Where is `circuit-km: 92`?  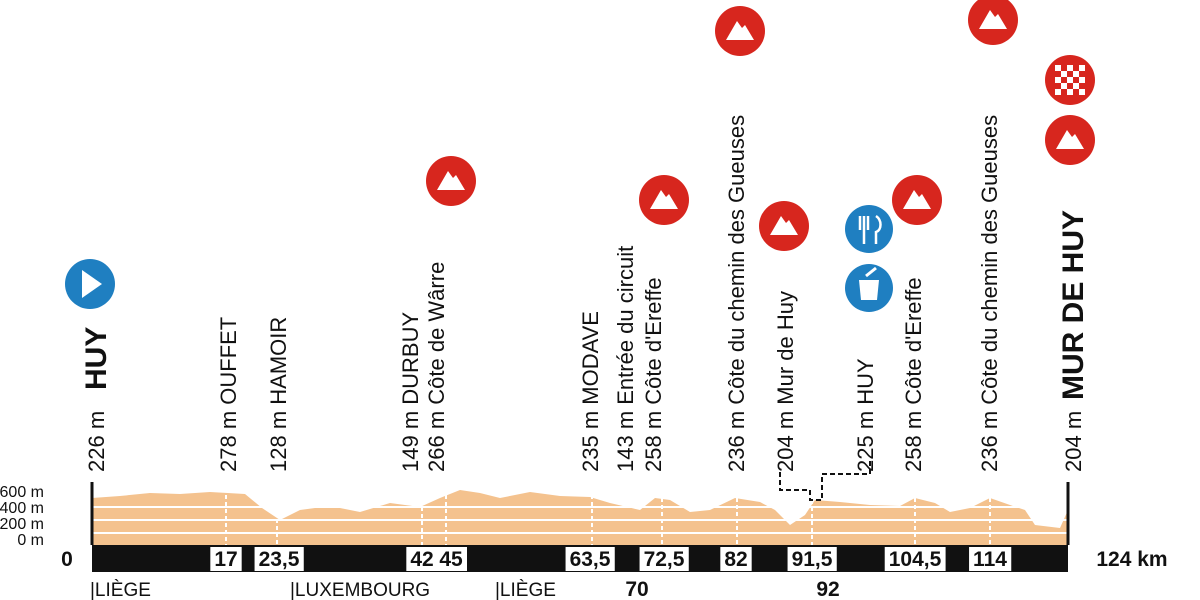
circuit-km: 92 is located at coordinates (827, 589).